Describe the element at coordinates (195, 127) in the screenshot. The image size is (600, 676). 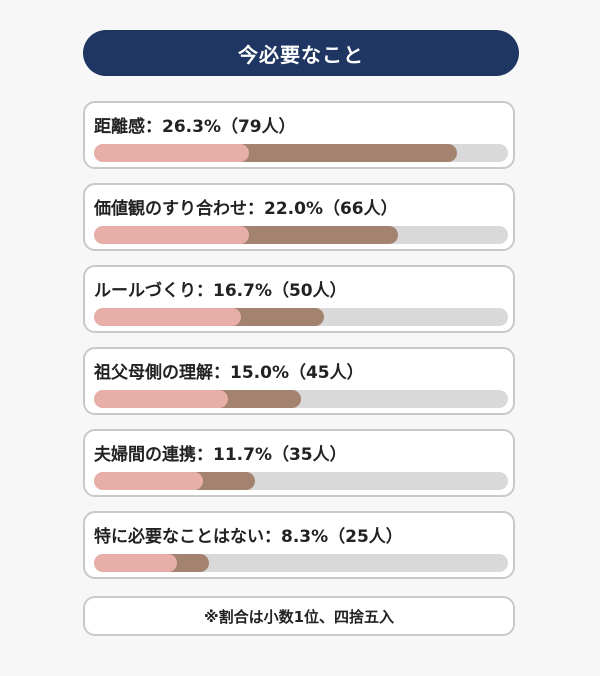
I see `bar-label: 距離感：26.3%（79人）` at that location.